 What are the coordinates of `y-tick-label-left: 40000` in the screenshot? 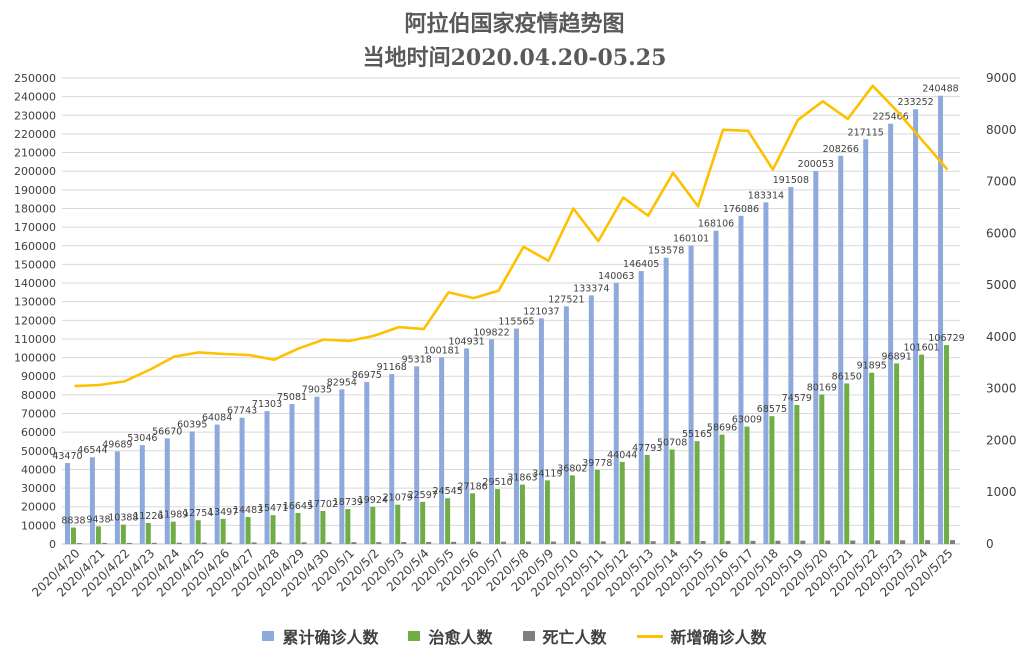 It's located at (38, 469).